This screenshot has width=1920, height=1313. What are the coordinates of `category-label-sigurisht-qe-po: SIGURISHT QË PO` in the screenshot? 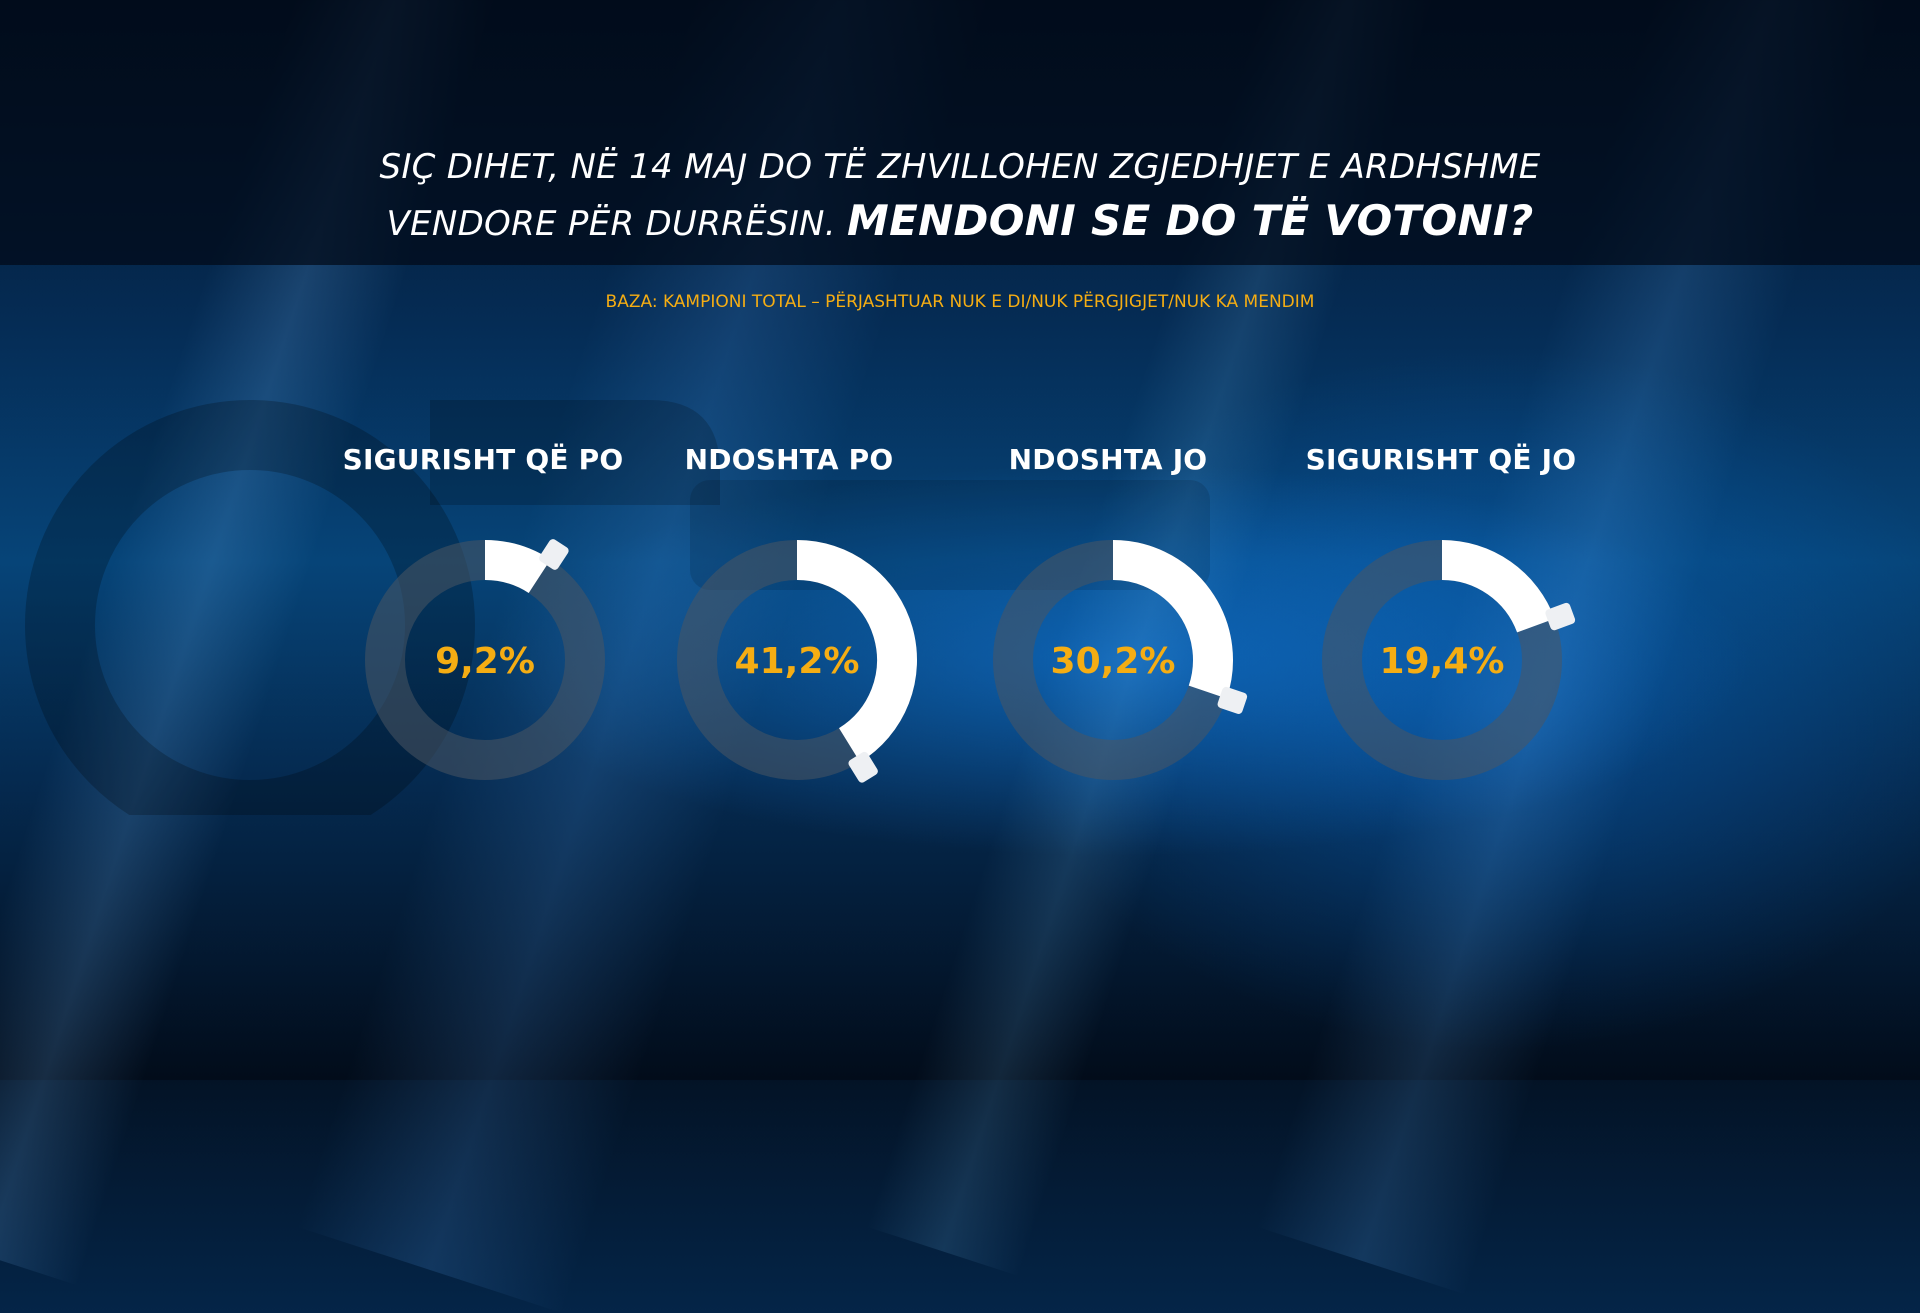 It's located at (483, 459).